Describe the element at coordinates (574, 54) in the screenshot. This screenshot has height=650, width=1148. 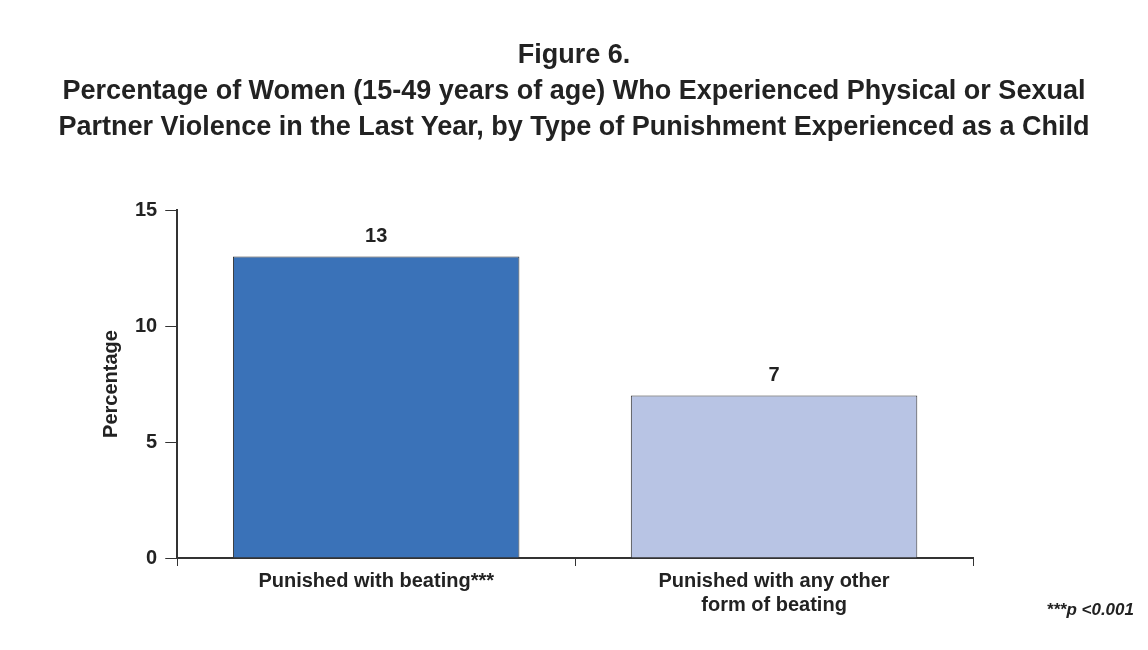
I see `chart-title: Figure 6.` at that location.